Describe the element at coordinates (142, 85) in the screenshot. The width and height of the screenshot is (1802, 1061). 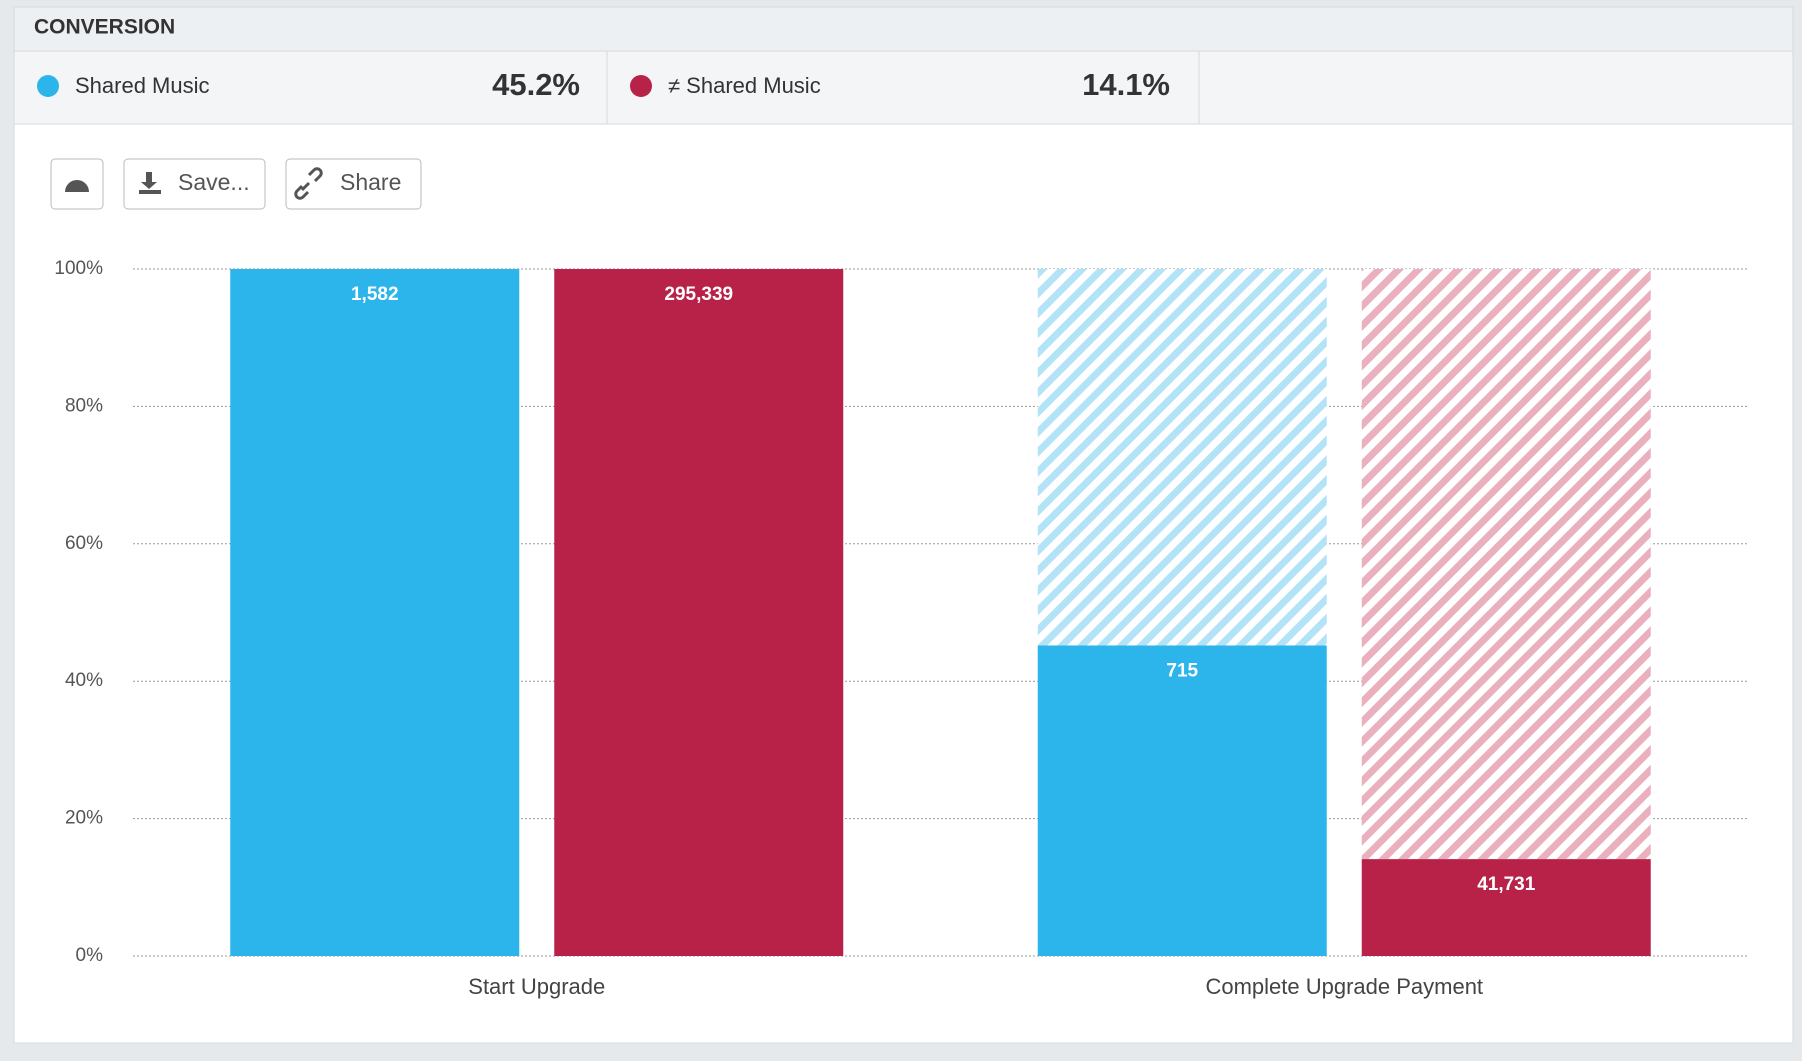
I see `legend-label: Shared Music` at that location.